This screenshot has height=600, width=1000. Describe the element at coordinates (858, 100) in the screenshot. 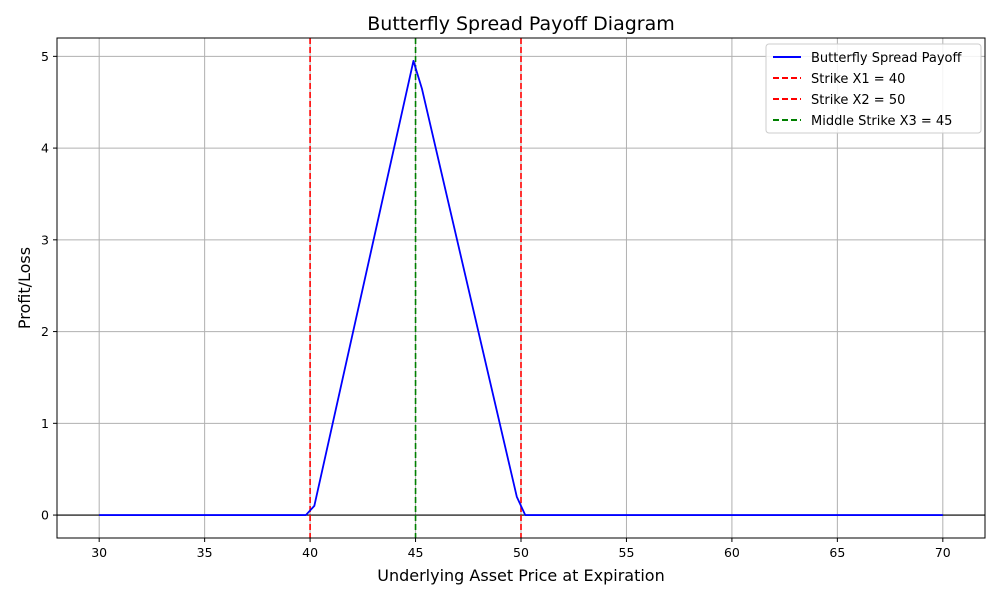

I see `legend-label-strike-x2: Strike X2 = 50` at that location.